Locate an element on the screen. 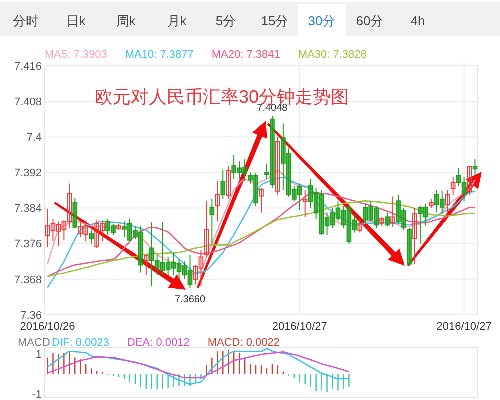 This screenshot has width=500, height=400. text: 月k is located at coordinates (177, 21).